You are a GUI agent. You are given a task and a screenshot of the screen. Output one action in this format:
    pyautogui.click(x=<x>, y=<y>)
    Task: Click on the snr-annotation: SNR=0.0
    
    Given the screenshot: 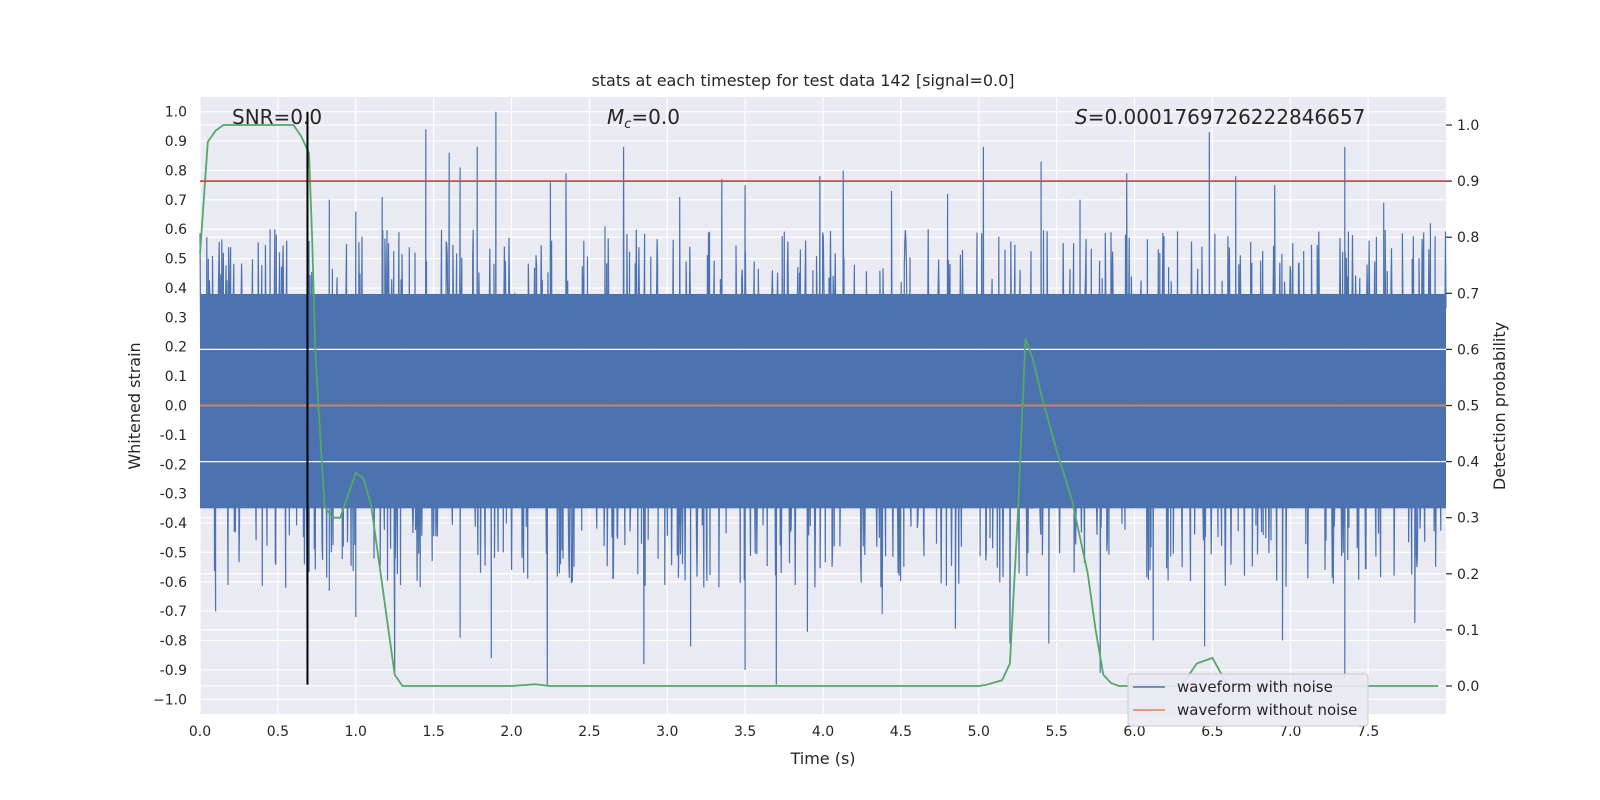 What is the action you would take?
    pyautogui.click(x=277, y=117)
    